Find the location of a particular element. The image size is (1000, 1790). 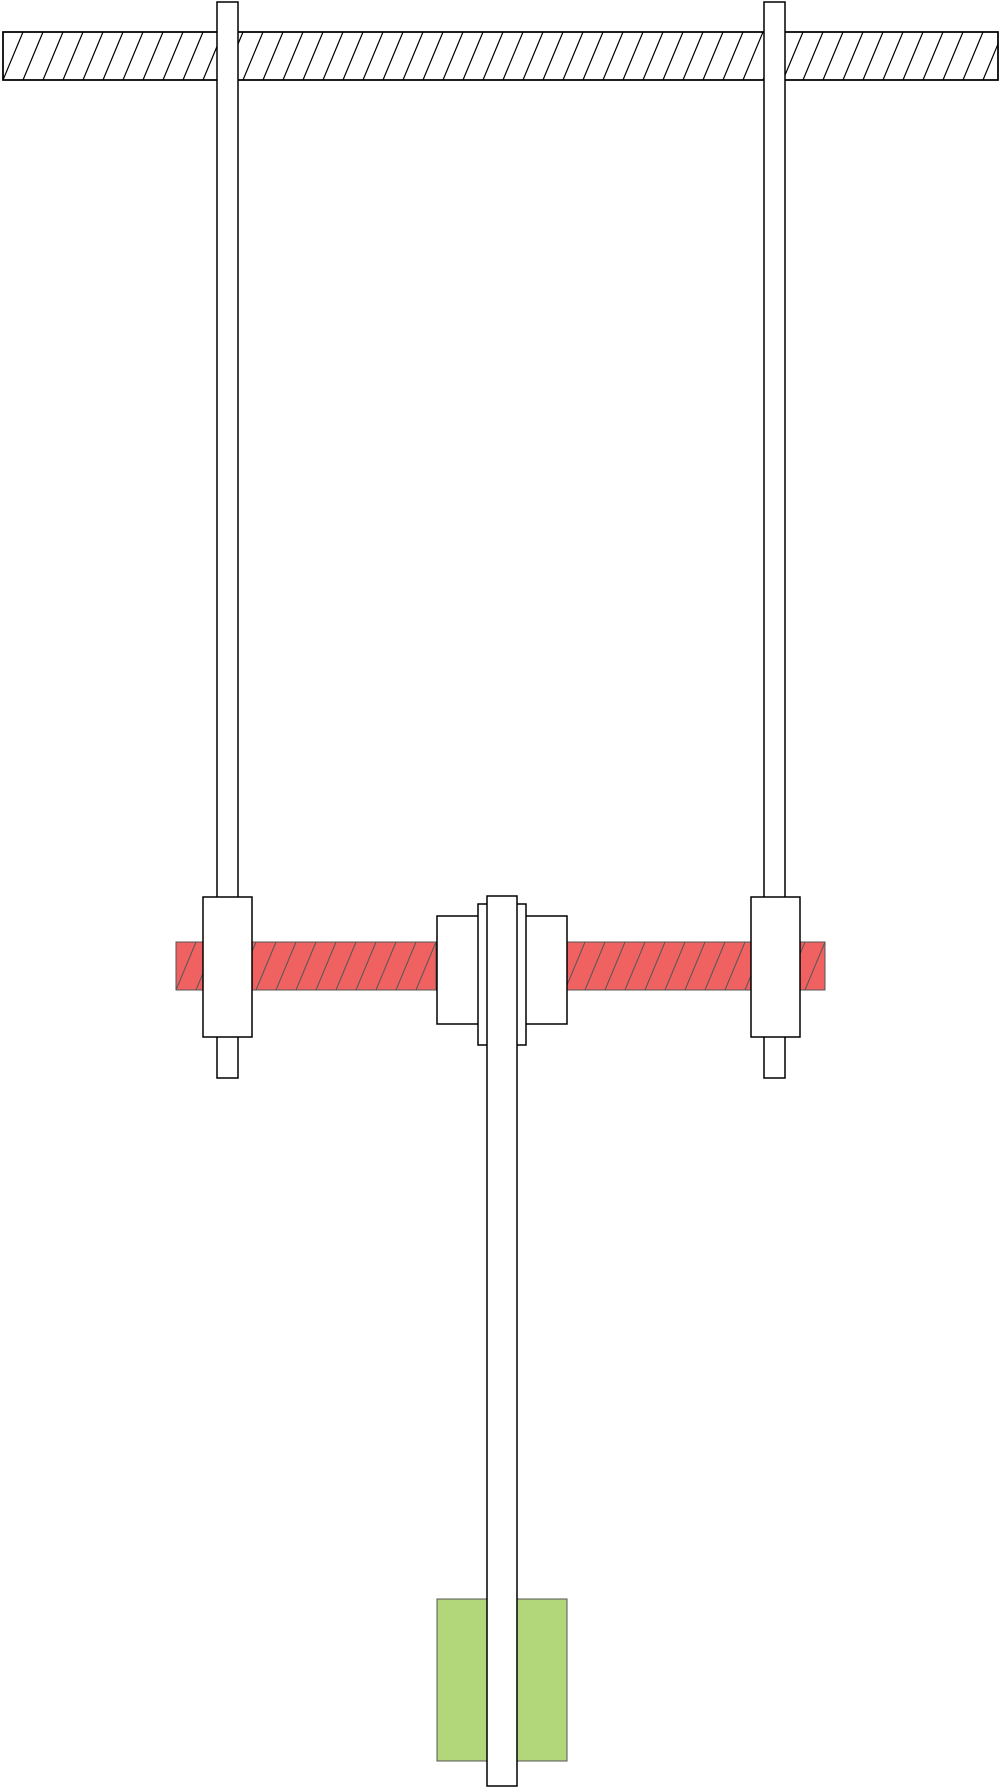

ceiling-beam-outline is located at coordinates (500, 56).